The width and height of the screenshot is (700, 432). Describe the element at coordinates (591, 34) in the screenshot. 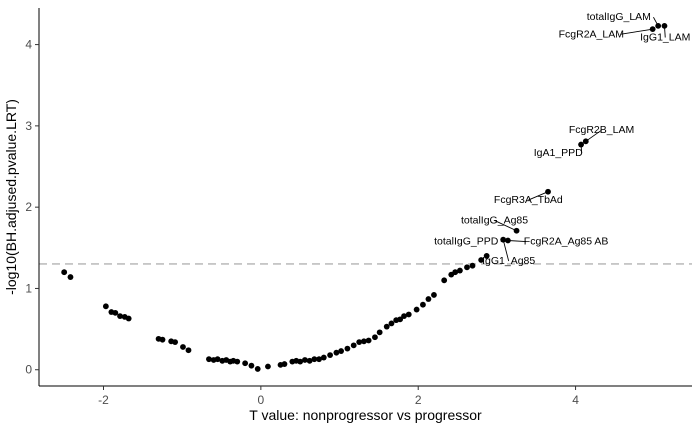

I see `point-annotation: FcgR2A_LAM` at that location.